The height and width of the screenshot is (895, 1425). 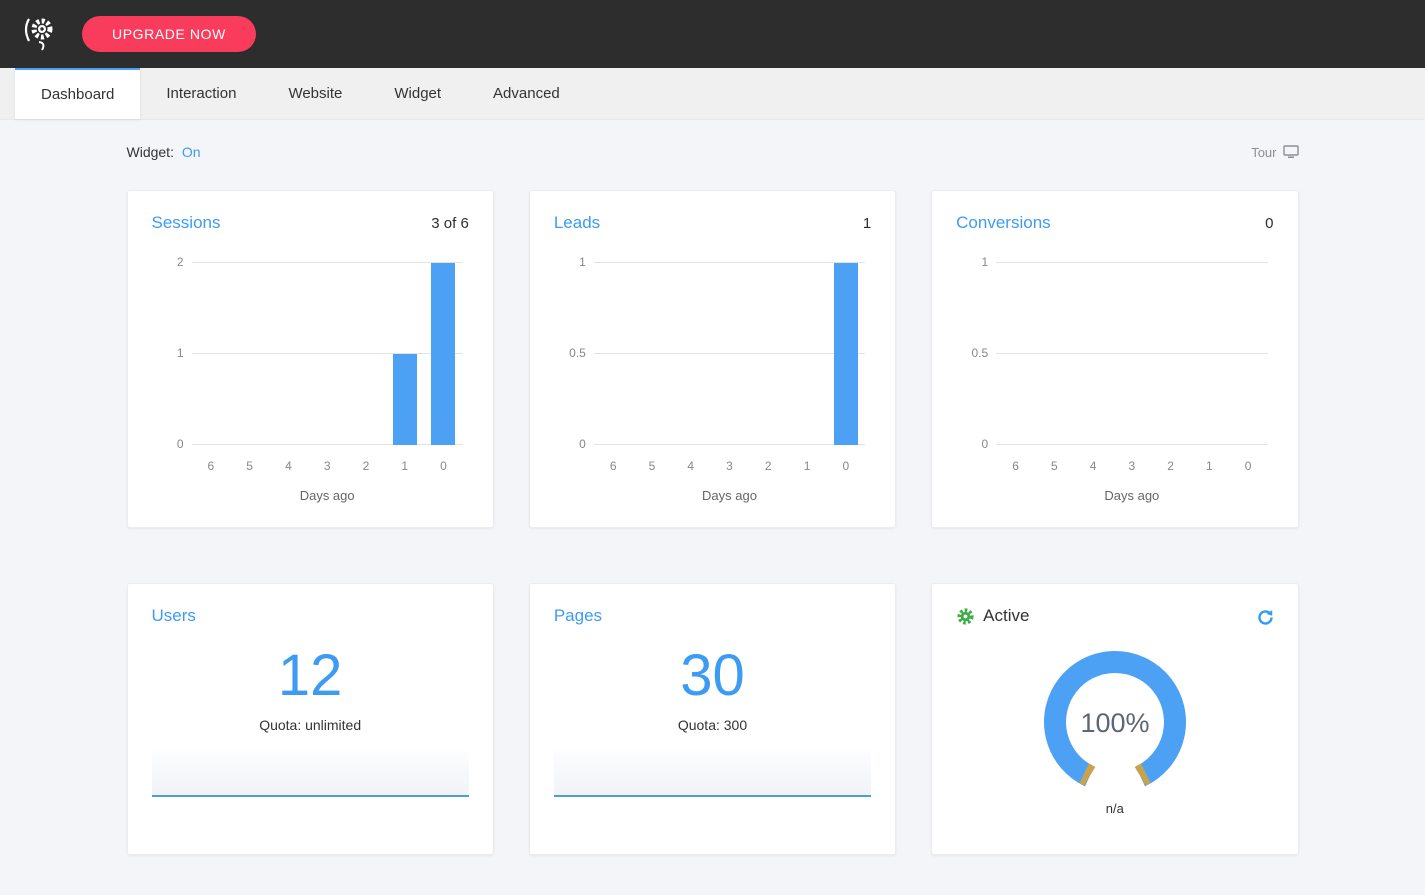 I want to click on tab-dashboard: Dashboard, so click(x=78, y=93).